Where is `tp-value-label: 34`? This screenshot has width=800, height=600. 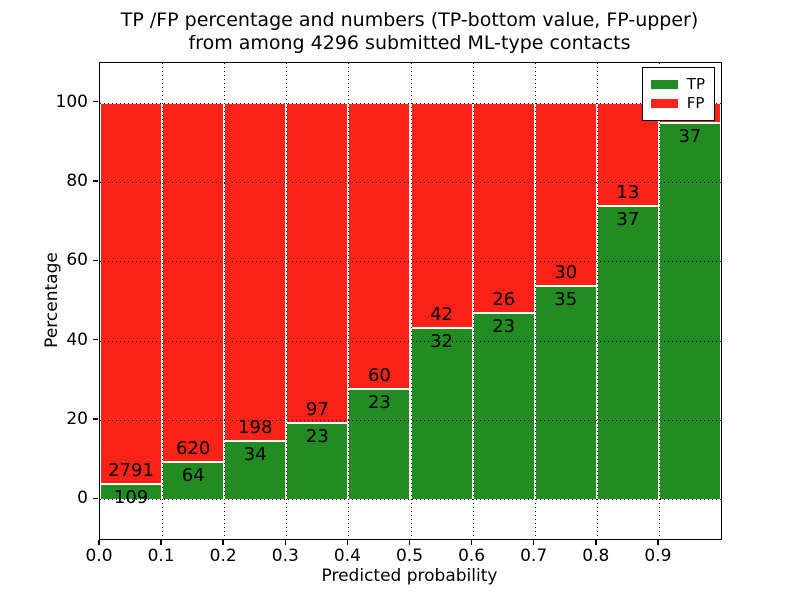 tp-value-label: 34 is located at coordinates (255, 455).